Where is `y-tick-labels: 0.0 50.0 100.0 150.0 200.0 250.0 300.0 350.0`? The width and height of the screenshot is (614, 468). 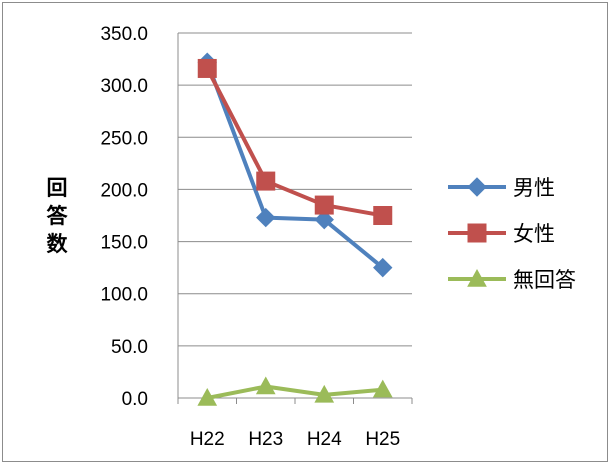
y-tick-labels: 0.0 50.0 100.0 150.0 200.0 250.0 300.0 350.0 is located at coordinates (124, 217).